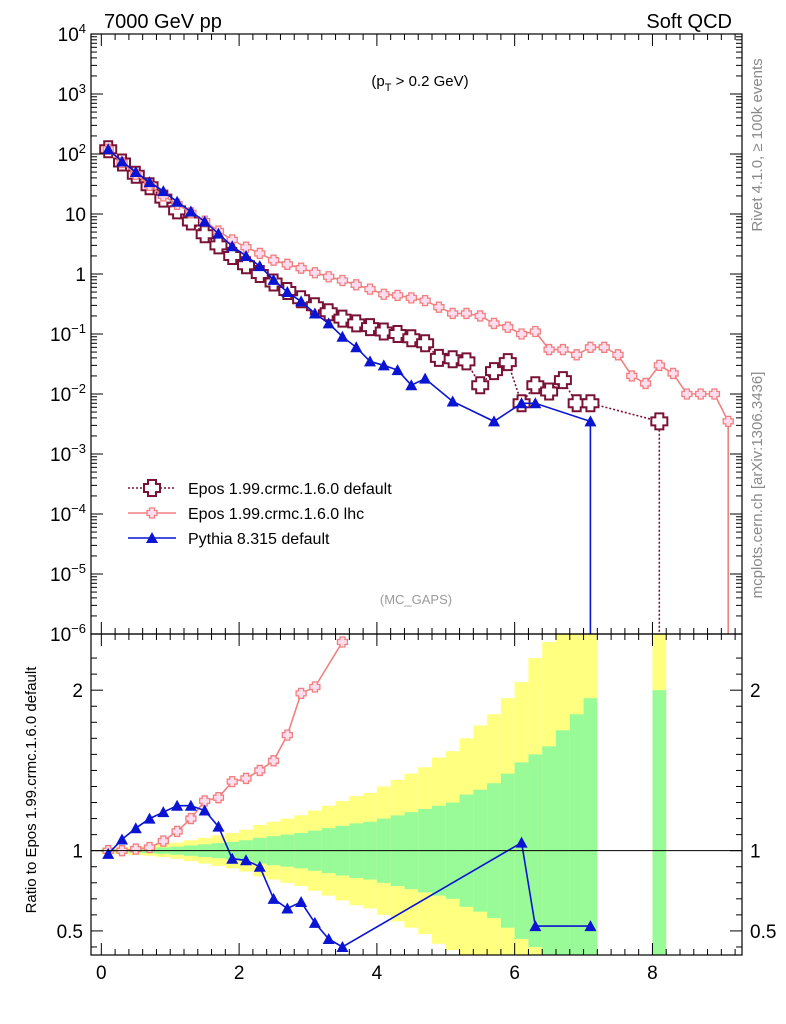 The image size is (786, 1024). I want to click on pt-cut-annotation: (pT > 0.2 GeV), so click(419, 83).